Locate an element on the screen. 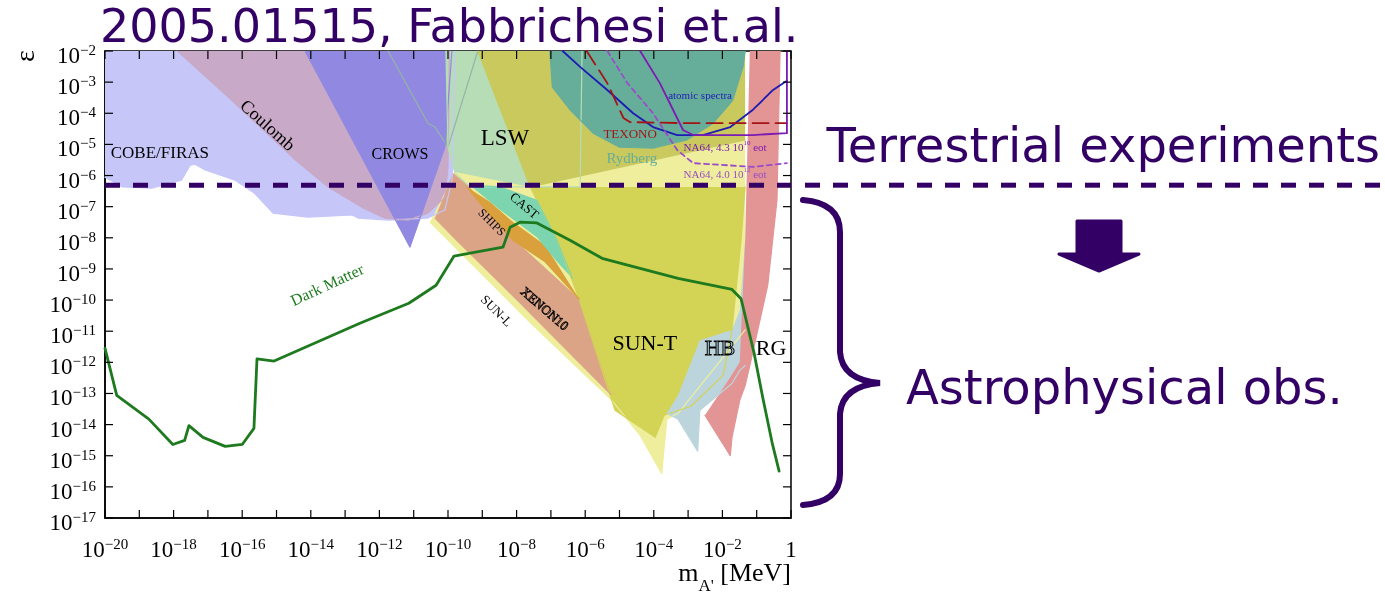 Image resolution: width=1385 pixels, height=598 pixels. y-tick-label: 10$^{−14}$ is located at coordinates (73, 428).